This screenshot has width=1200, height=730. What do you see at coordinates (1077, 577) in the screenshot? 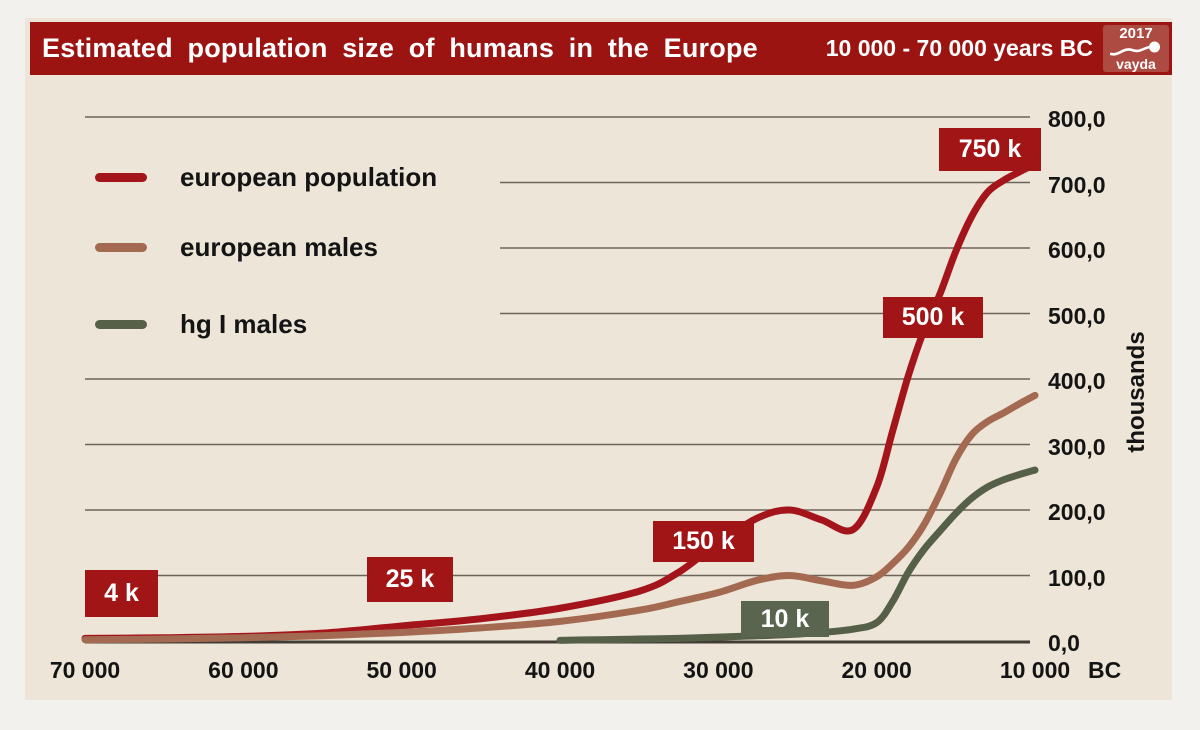
I see `y-tick-100: 100,0` at bounding box center [1077, 577].